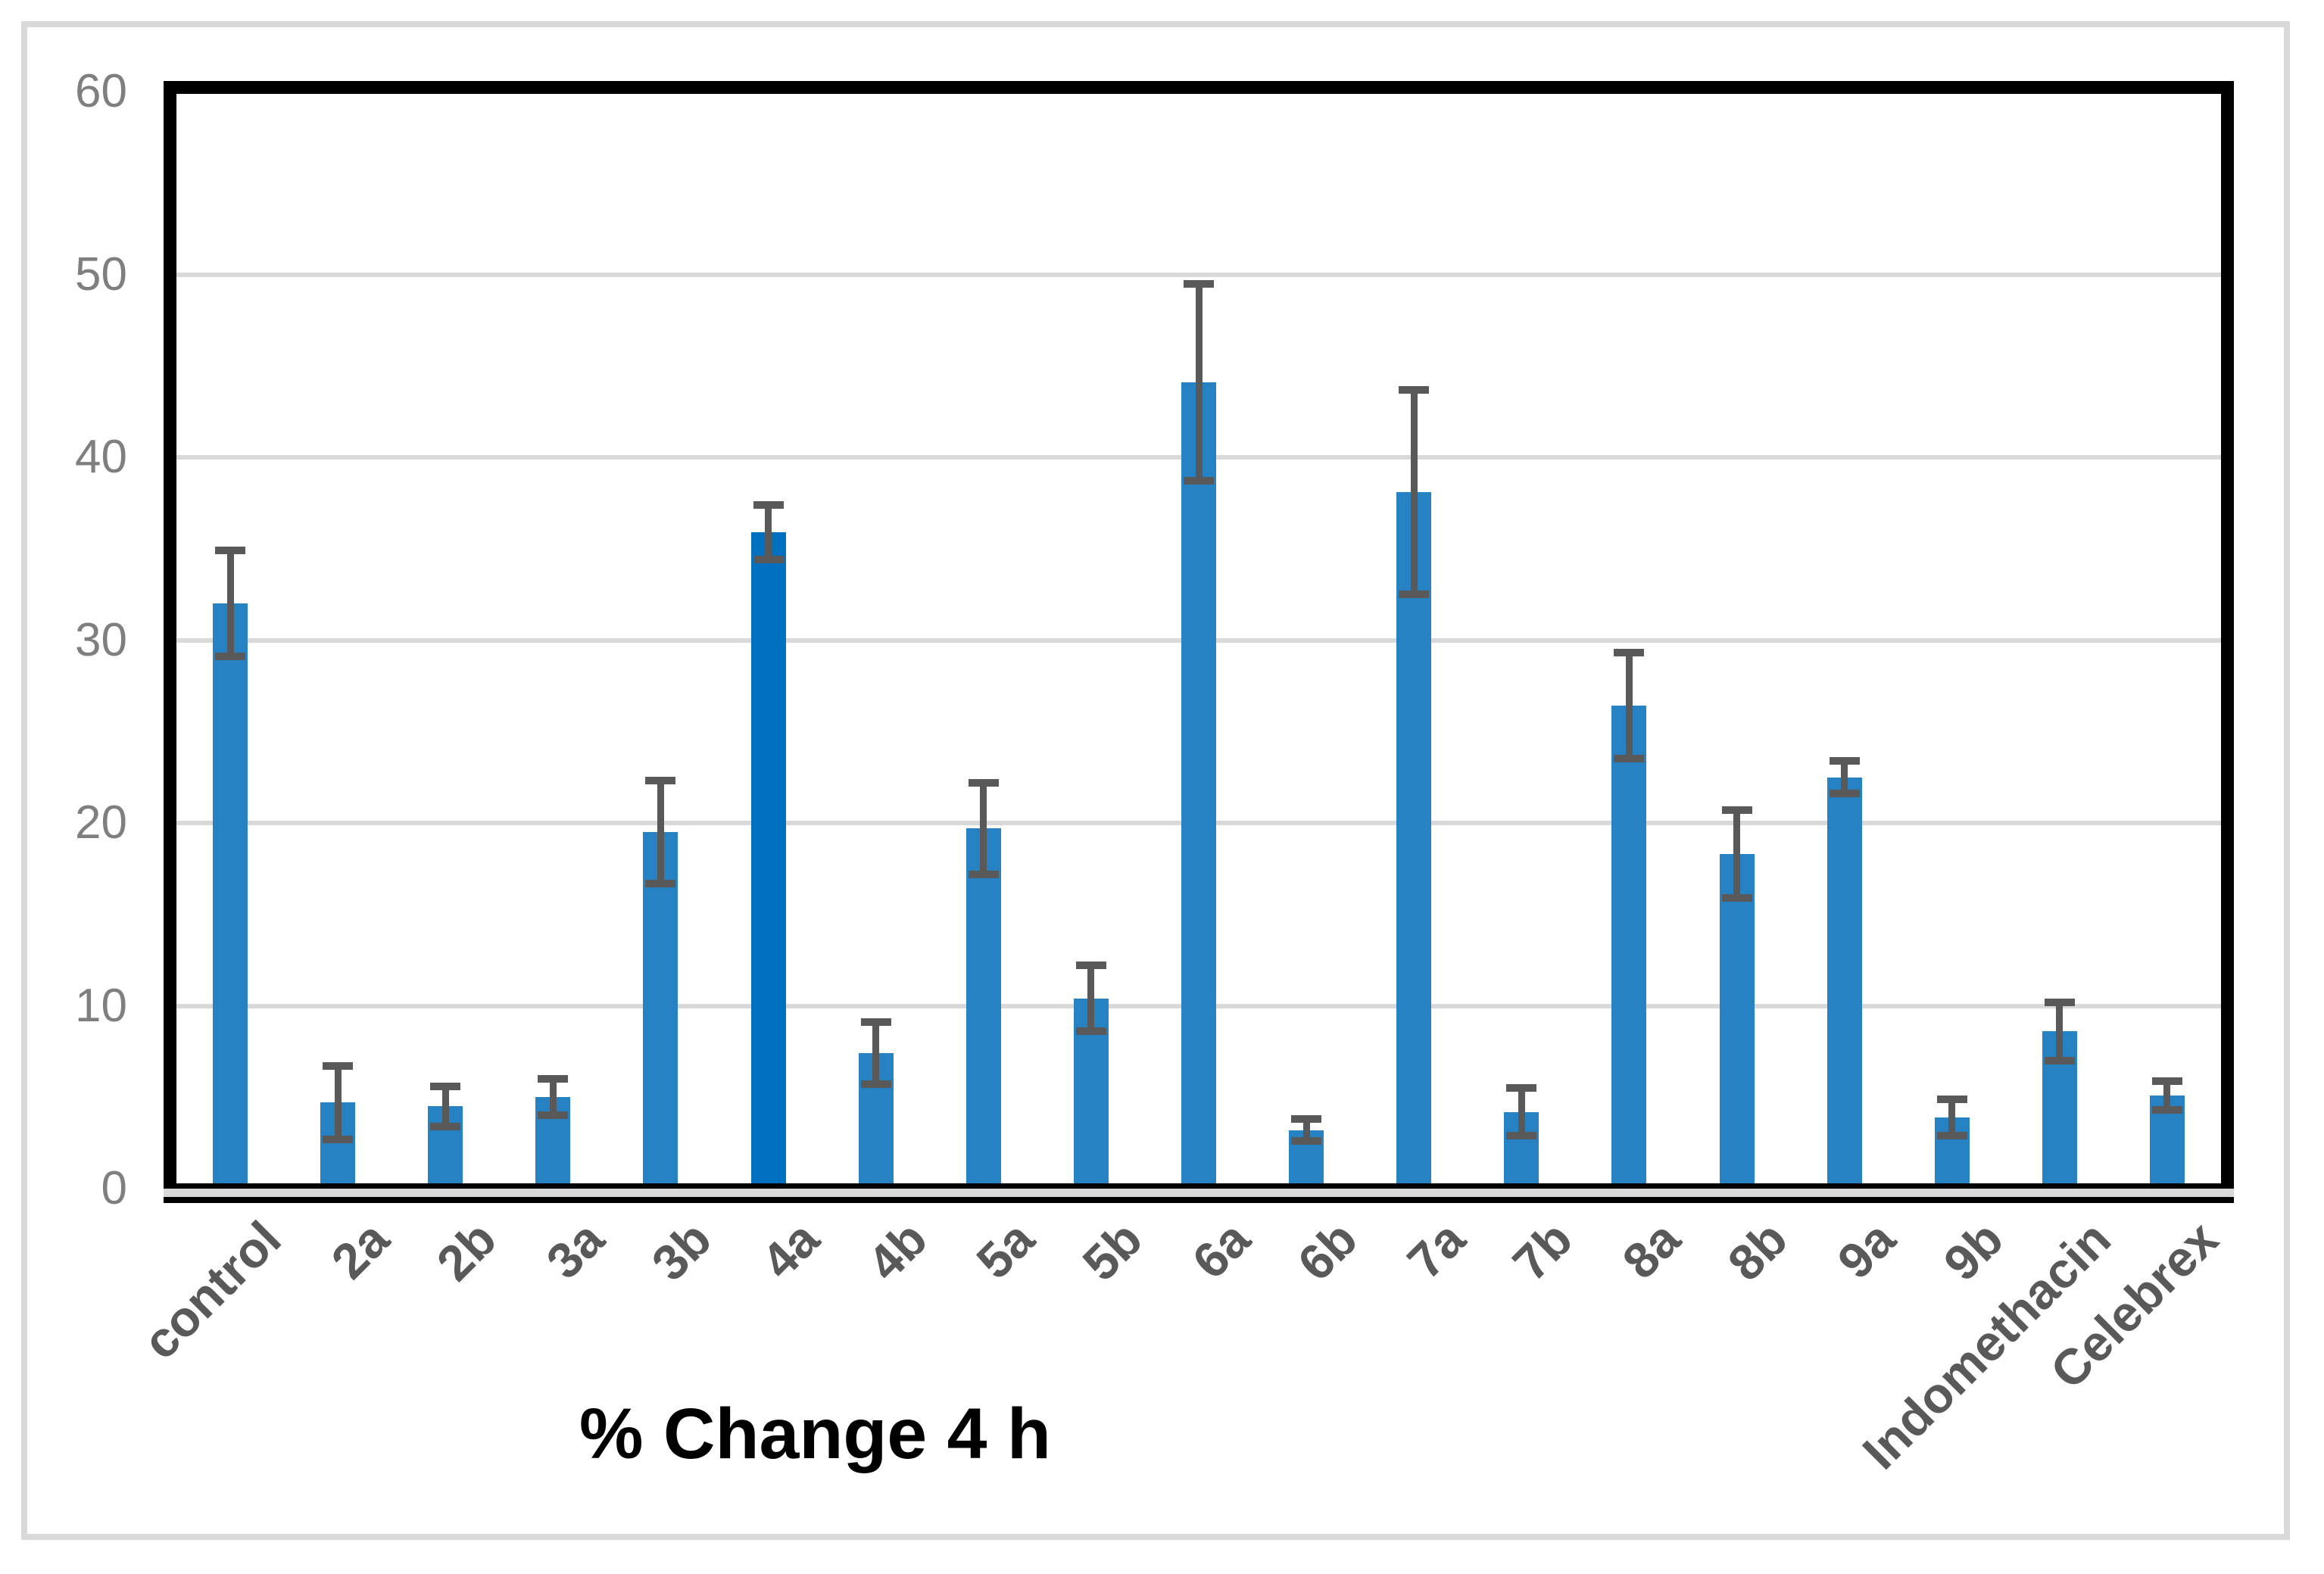  What do you see at coordinates (1414, 595) in the screenshot?
I see `error-bar-cap-bottom-7a` at bounding box center [1414, 595].